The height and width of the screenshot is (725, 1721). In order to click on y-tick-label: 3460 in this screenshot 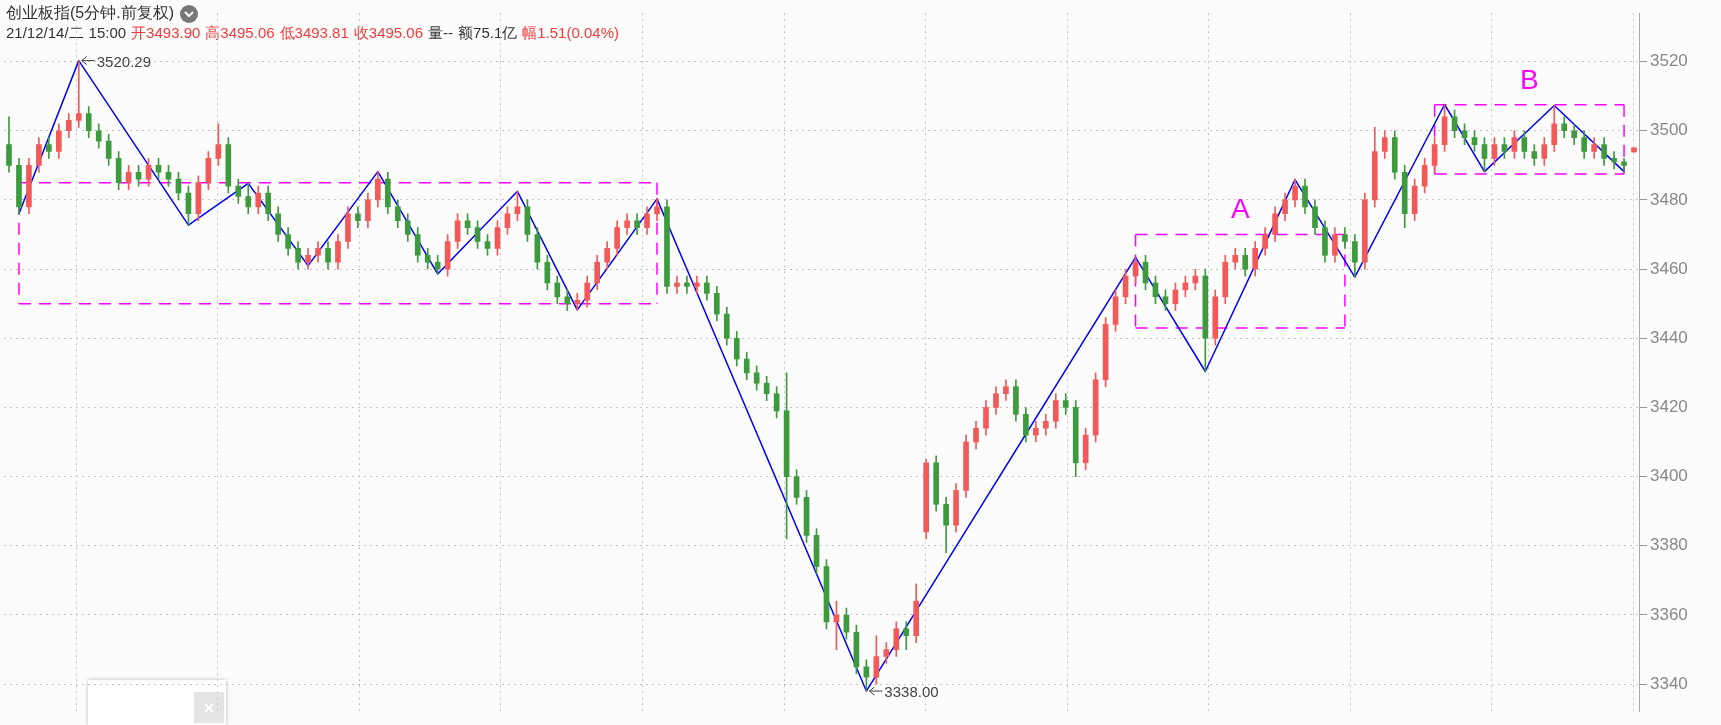, I will do `click(1669, 268)`.